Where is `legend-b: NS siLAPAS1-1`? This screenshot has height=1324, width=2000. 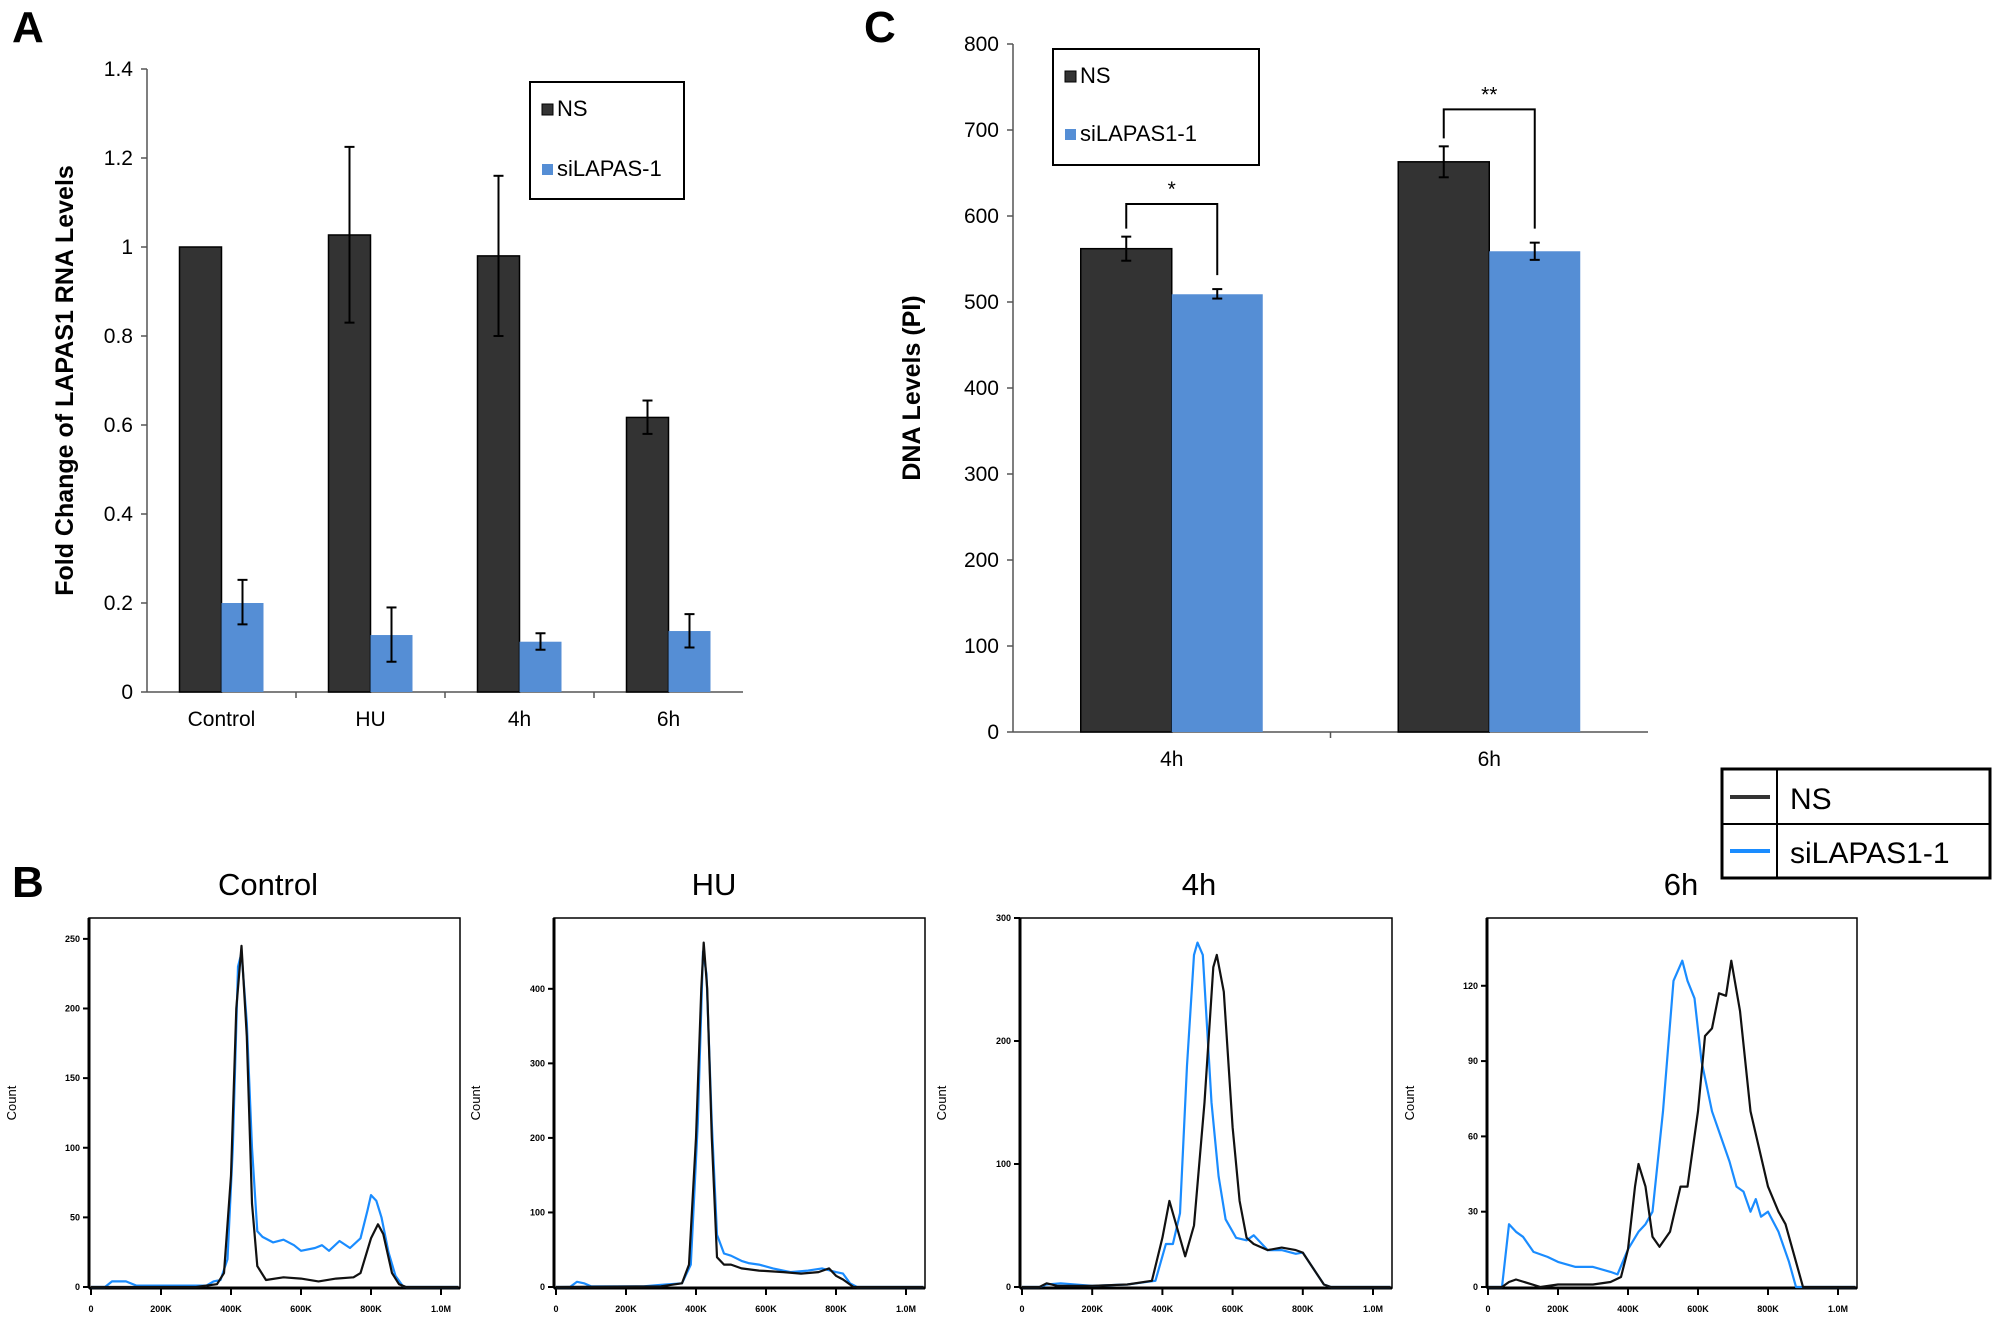 legend-b: NS siLAPAS1-1 is located at coordinates (1856, 823).